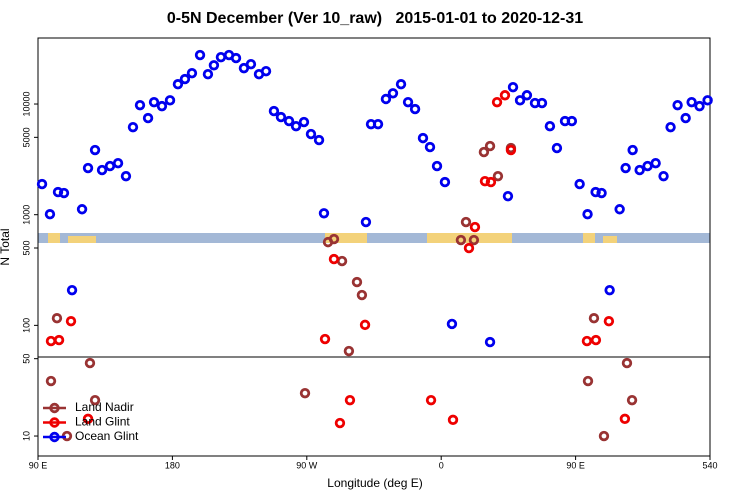 The width and height of the screenshot is (750, 500). What do you see at coordinates (26, 137) in the screenshot?
I see `y-tick-label: 5000` at bounding box center [26, 137].